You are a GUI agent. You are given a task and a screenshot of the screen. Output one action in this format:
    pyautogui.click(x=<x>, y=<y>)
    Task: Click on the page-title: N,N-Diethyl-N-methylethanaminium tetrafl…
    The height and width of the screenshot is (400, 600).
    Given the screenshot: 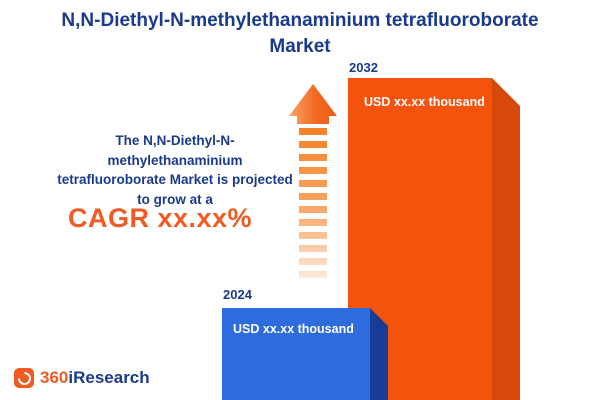 What is the action you would take?
    pyautogui.click(x=300, y=33)
    